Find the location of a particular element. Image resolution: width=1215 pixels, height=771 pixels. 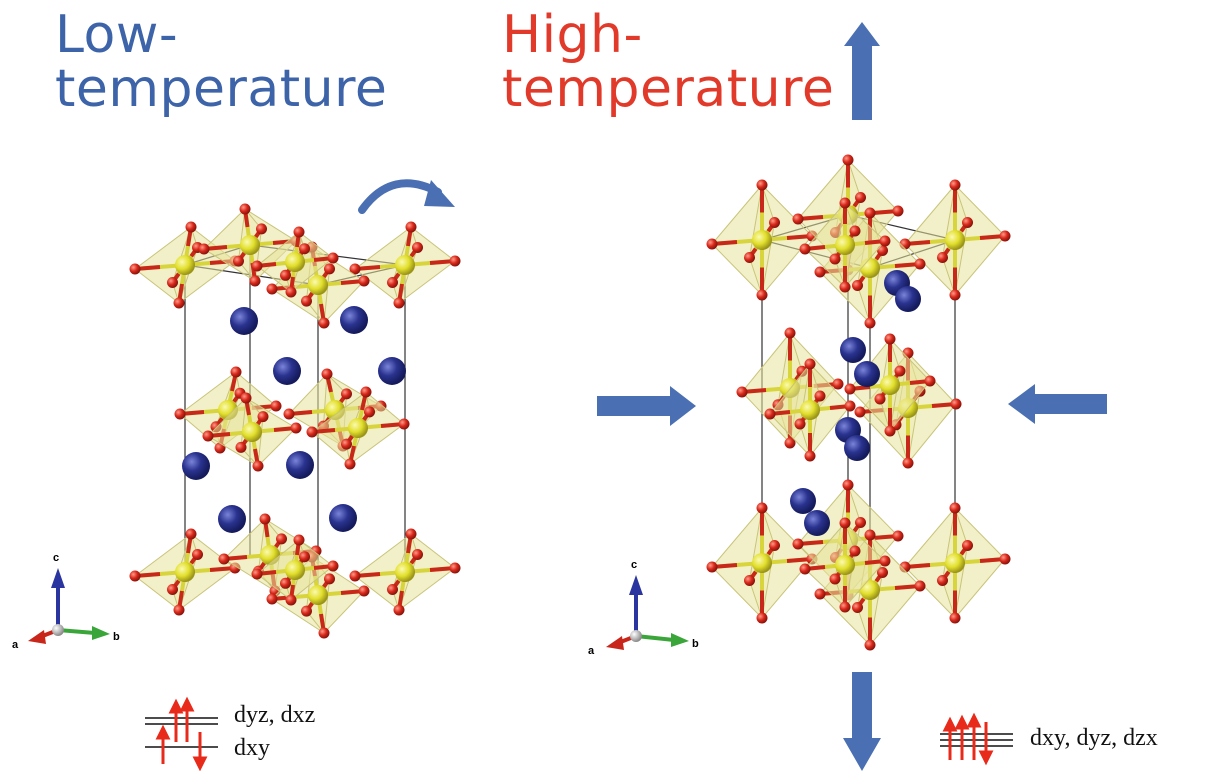

arrow-right-compress is located at coordinates (646, 406).